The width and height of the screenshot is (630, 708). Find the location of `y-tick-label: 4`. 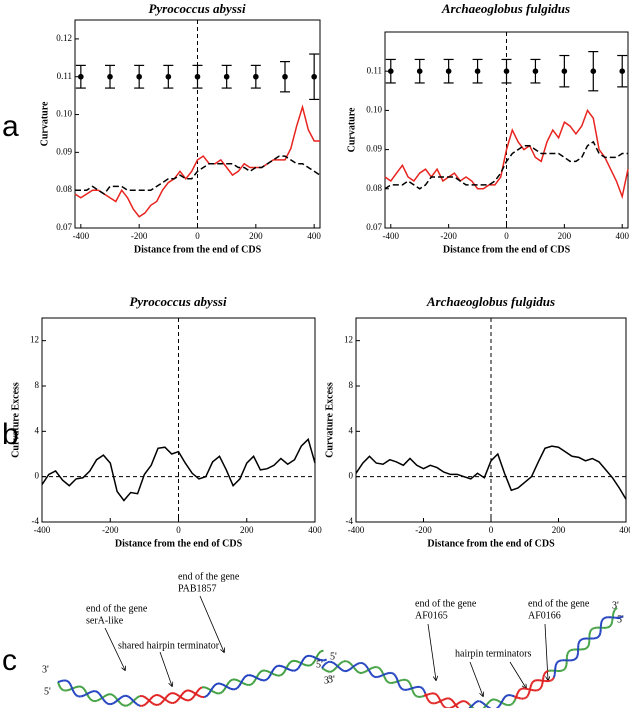

y-tick-label: 4 is located at coordinates (351, 430).